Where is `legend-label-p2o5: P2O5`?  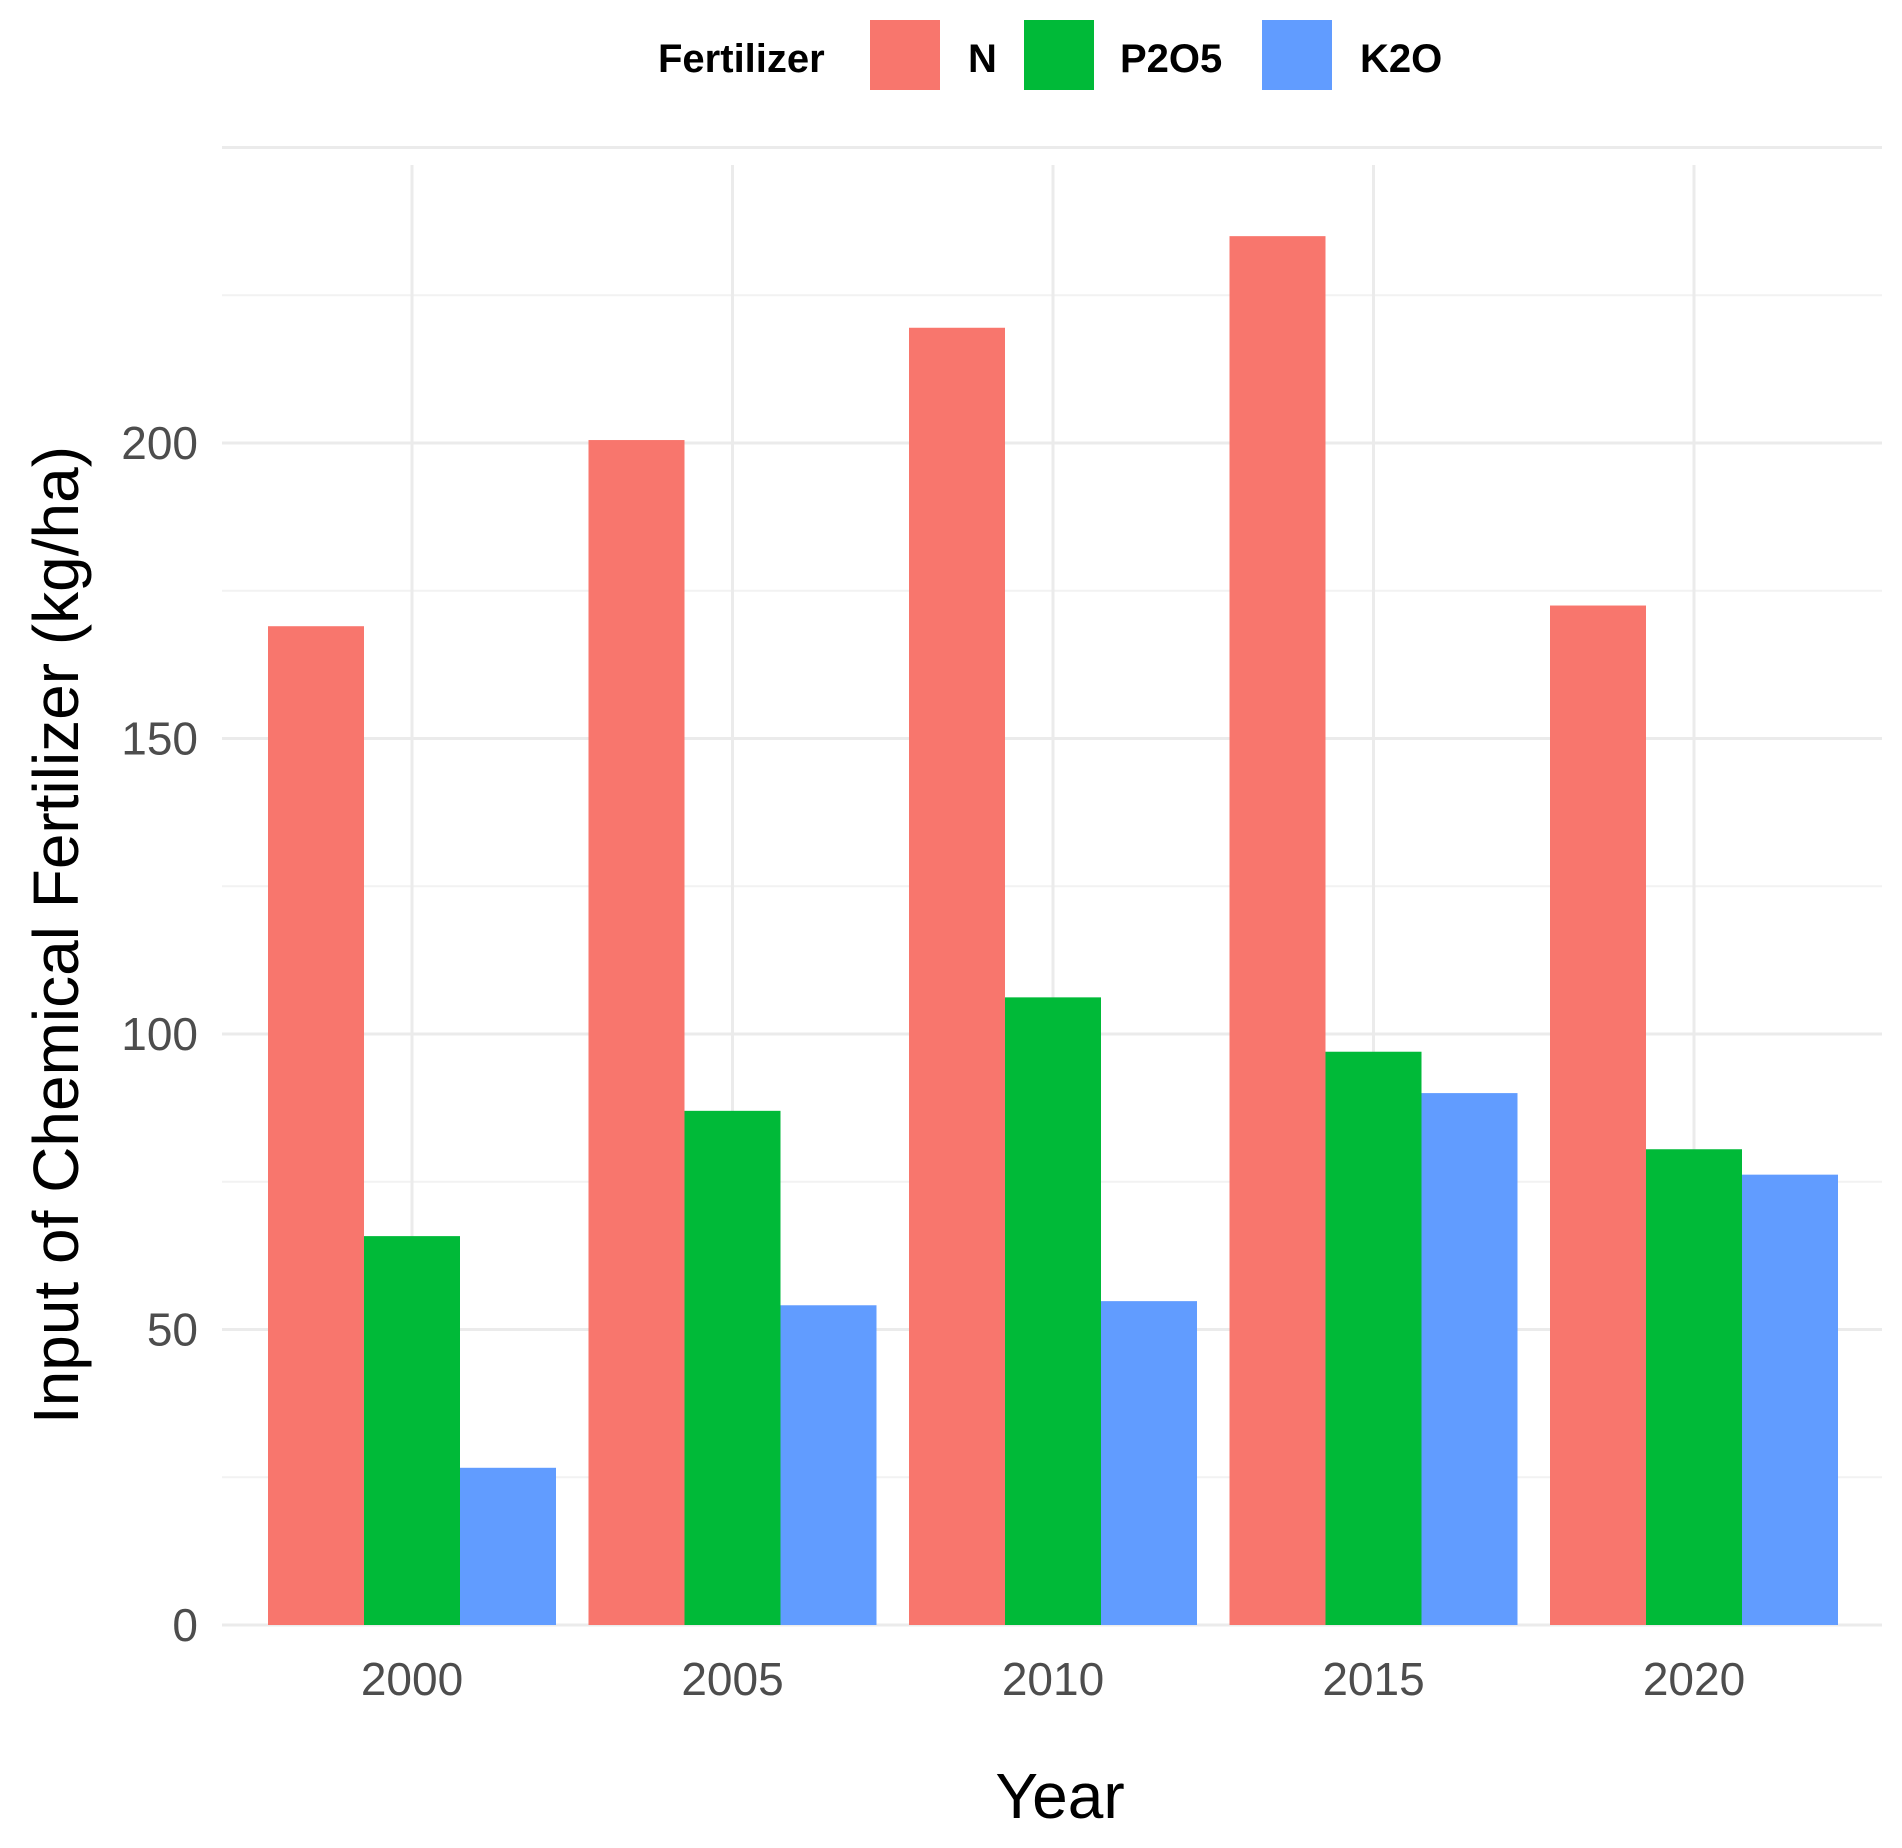 legend-label-p2o5: P2O5 is located at coordinates (1171, 59).